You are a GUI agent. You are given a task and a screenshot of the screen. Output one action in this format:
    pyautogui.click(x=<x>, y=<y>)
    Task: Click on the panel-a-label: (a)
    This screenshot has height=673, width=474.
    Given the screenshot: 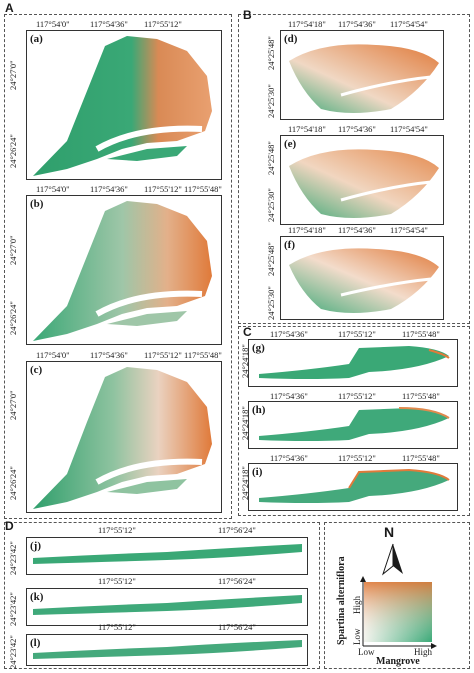 What is the action you would take?
    pyautogui.click(x=36, y=39)
    